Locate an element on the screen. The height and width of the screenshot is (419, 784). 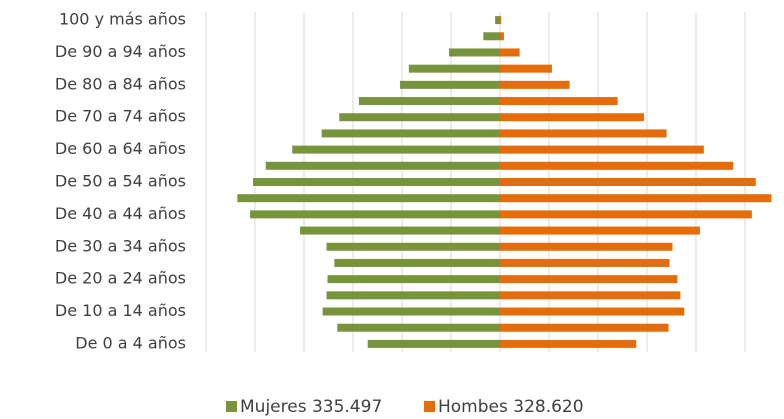
y-tick-label: De 70 a 74 años is located at coordinates (120, 116).